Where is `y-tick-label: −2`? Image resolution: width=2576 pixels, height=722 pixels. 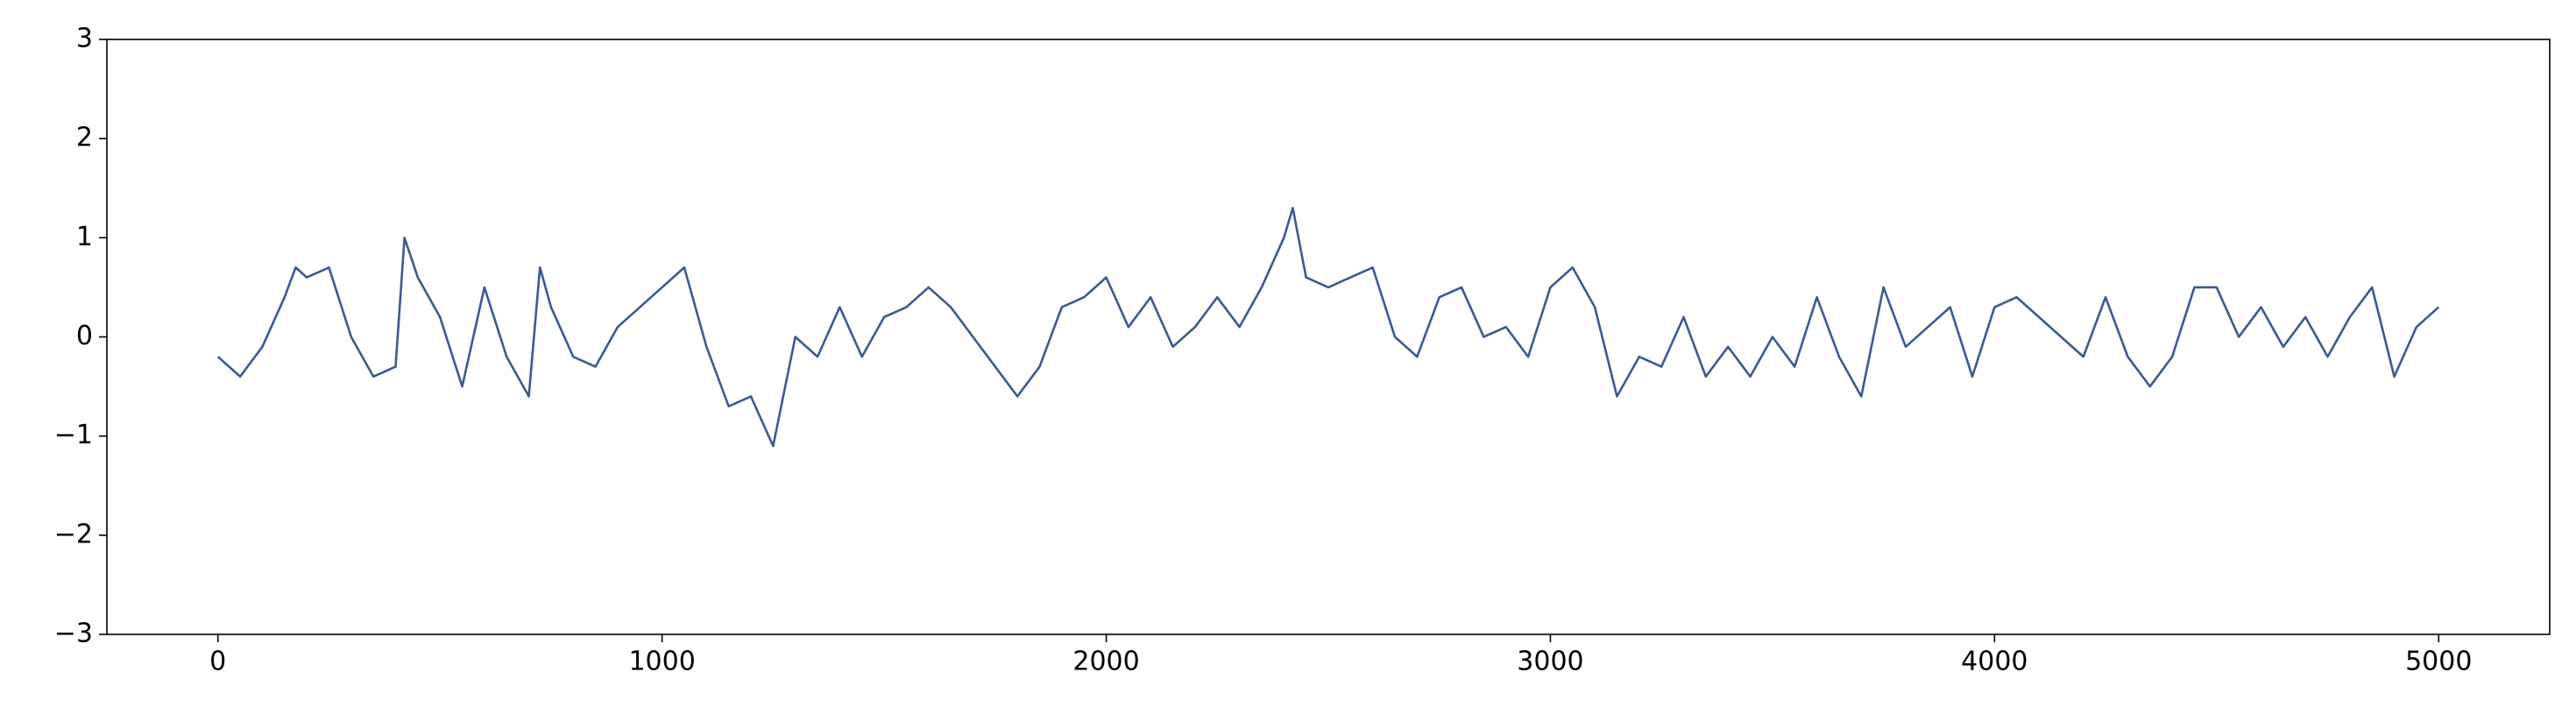
y-tick-label: −2 is located at coordinates (73, 534).